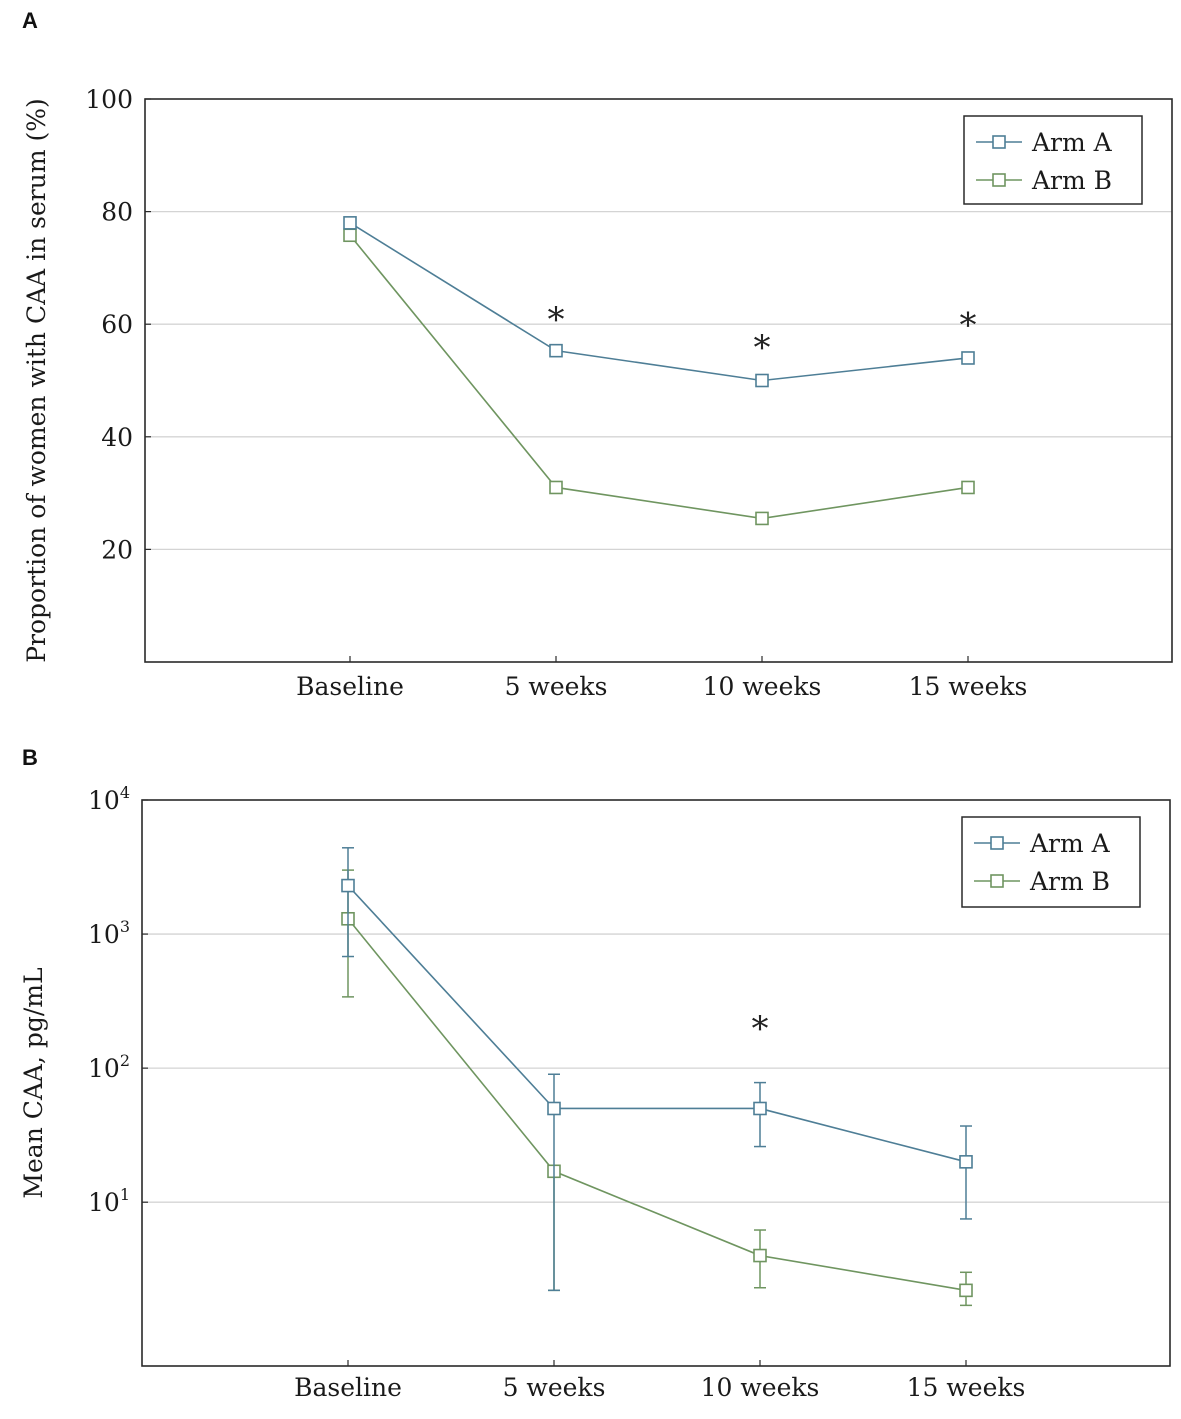 The height and width of the screenshot is (1419, 1181). I want to click on panel-b-xtick-label-15-weeks: 15 weeks, so click(966, 1387).